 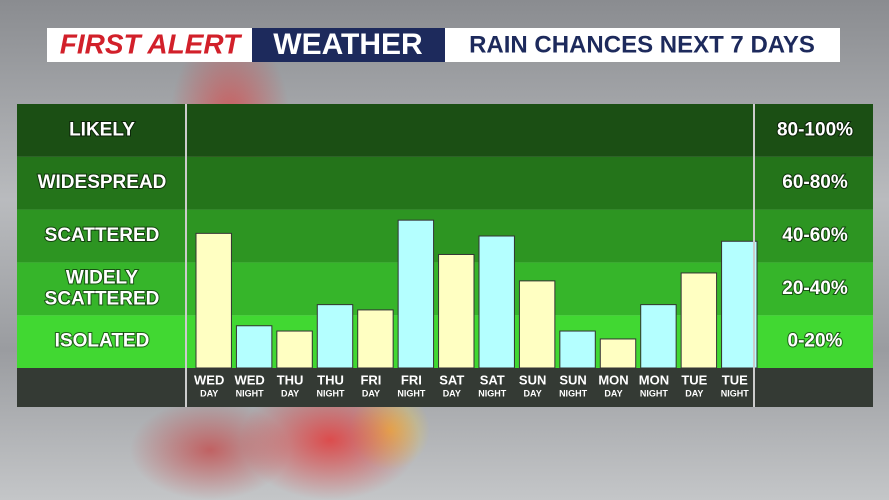 I want to click on band-range: 80-100%, so click(x=815, y=129).